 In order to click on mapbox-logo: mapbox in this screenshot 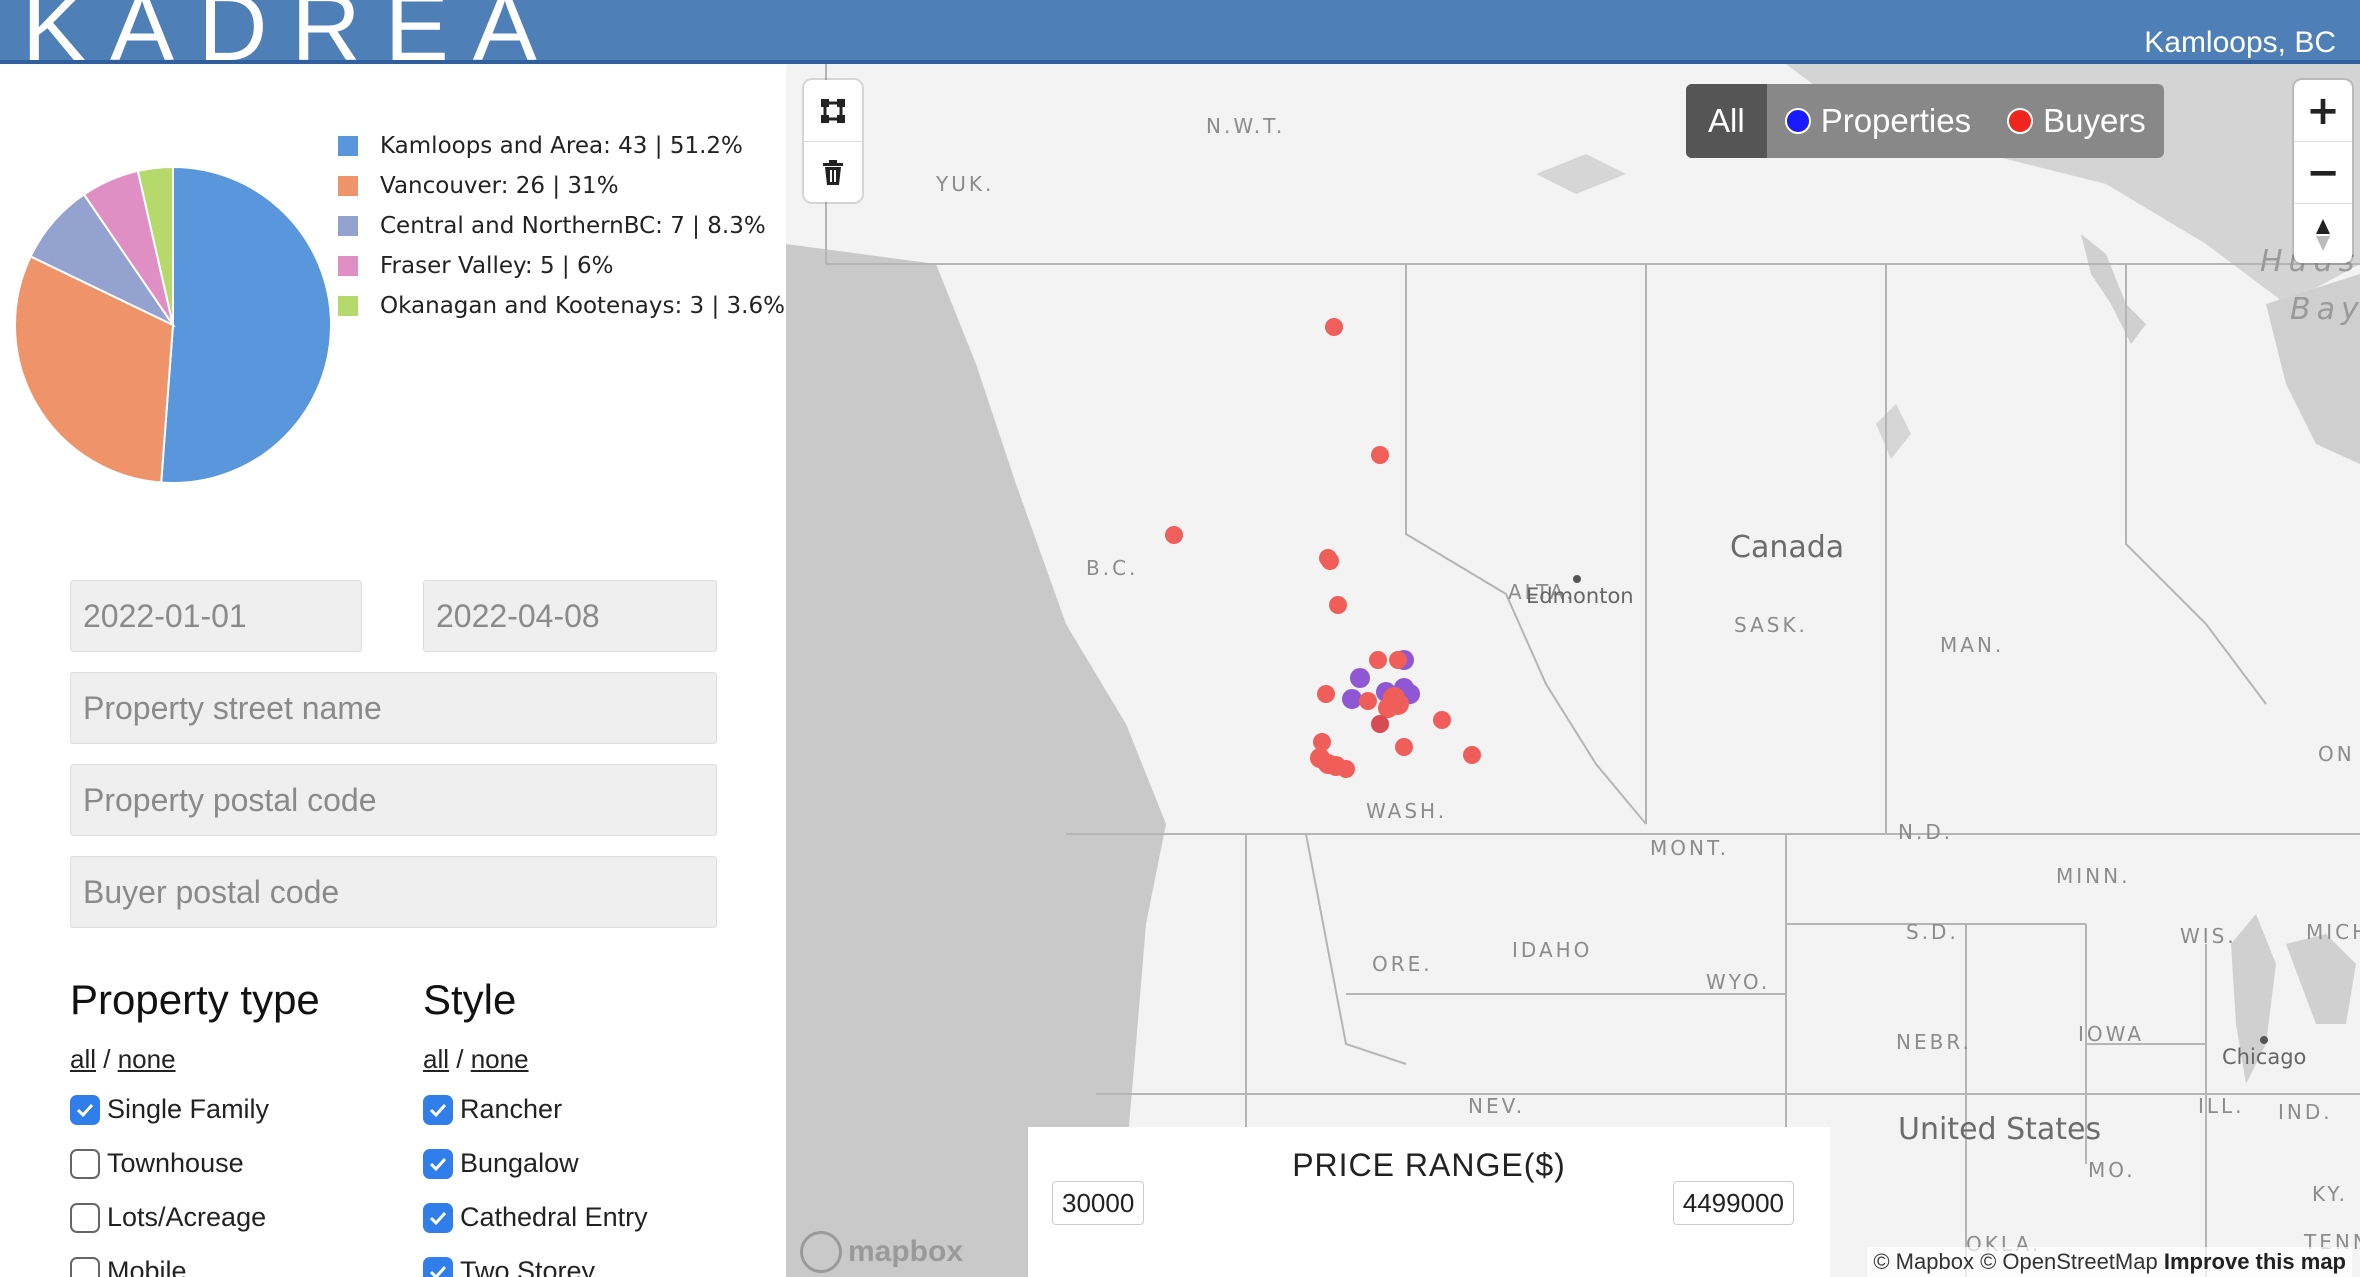, I will do `click(881, 1252)`.